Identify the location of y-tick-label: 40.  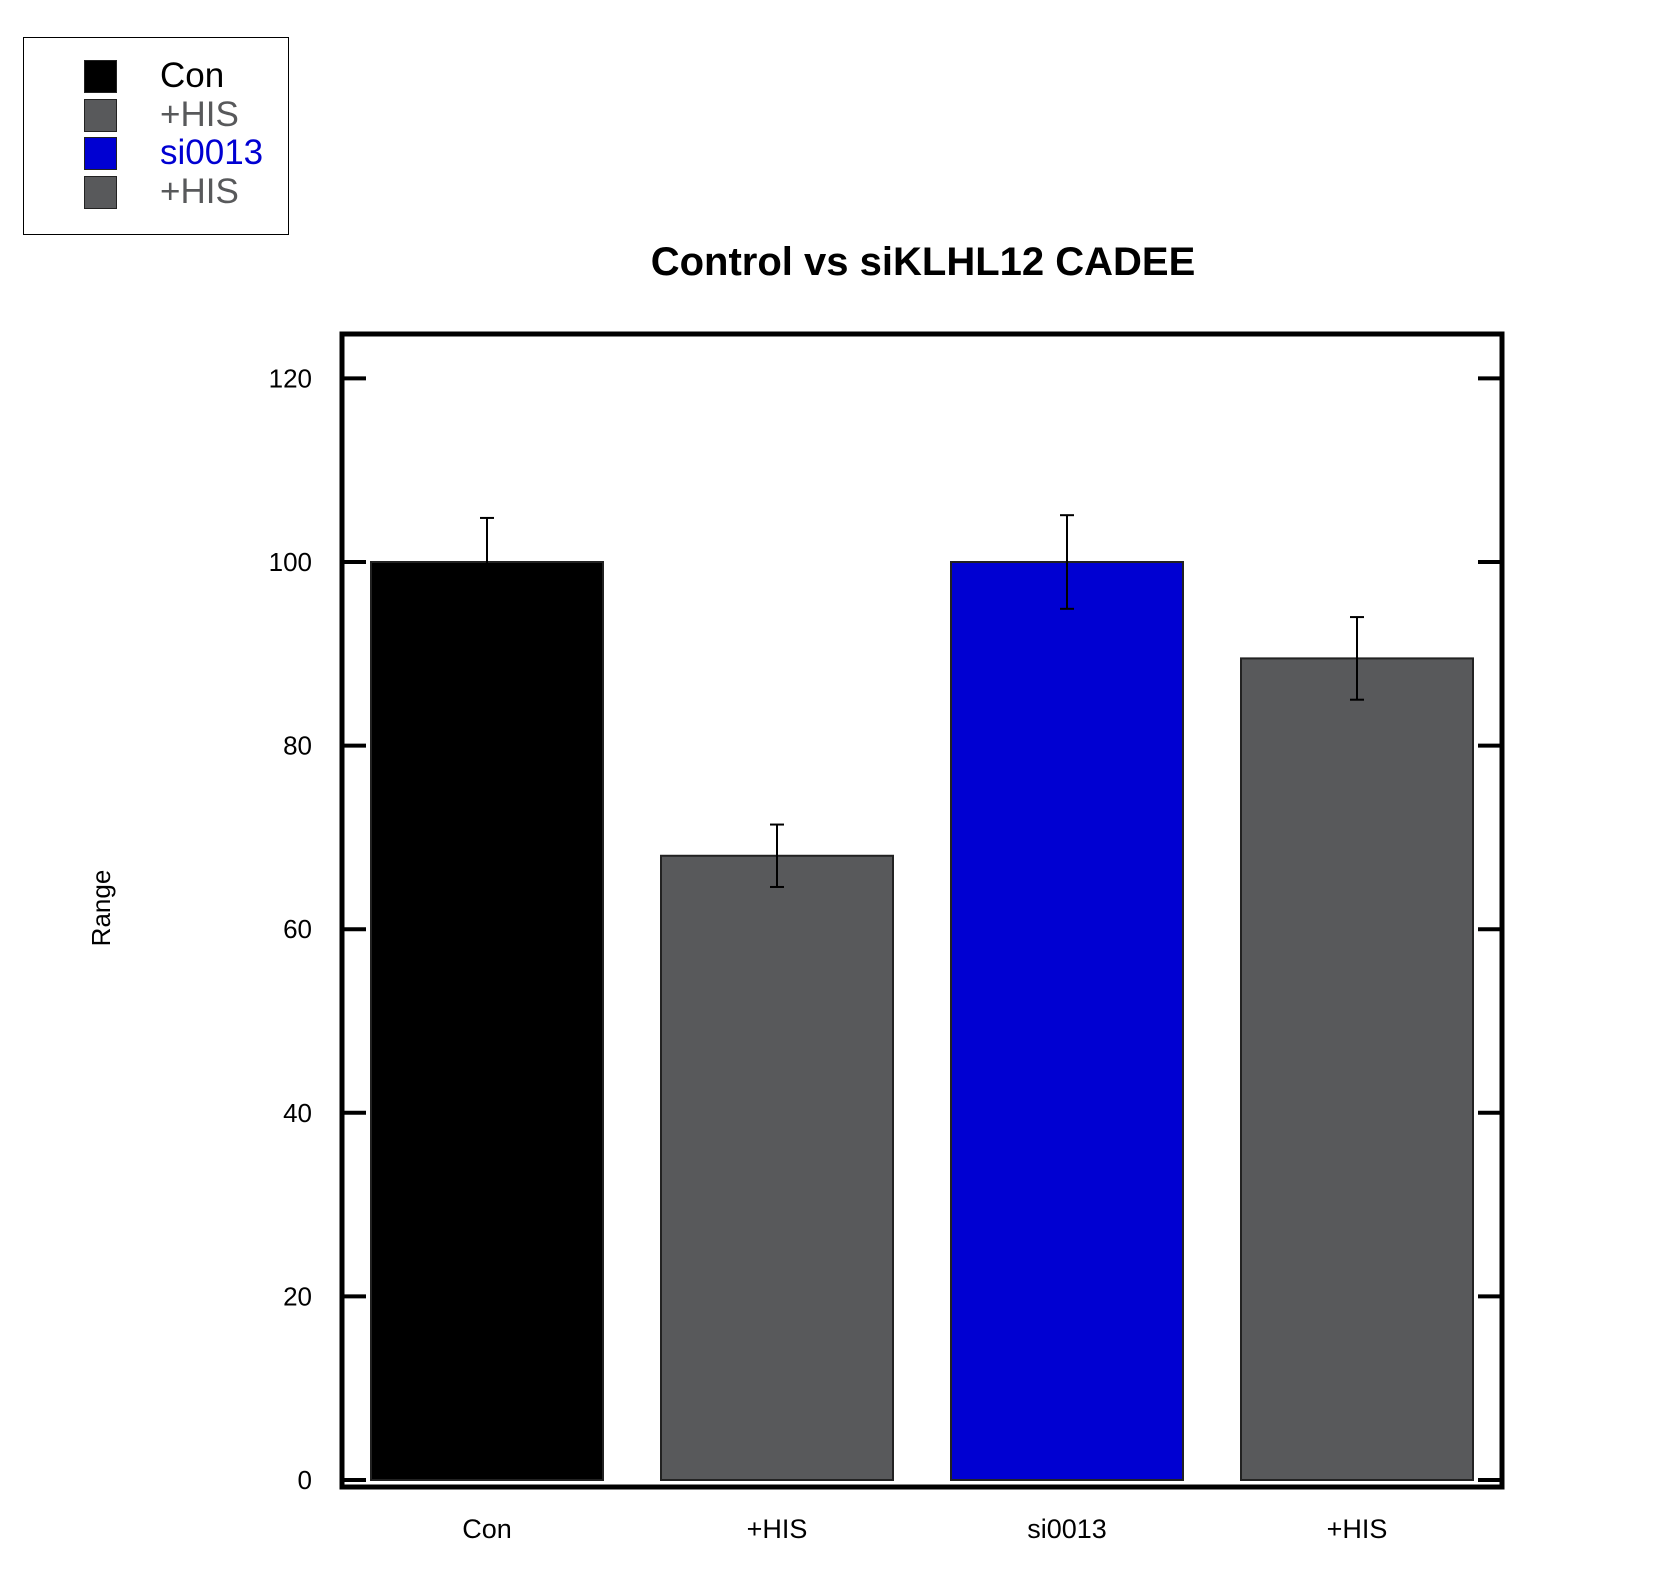
(297, 1113).